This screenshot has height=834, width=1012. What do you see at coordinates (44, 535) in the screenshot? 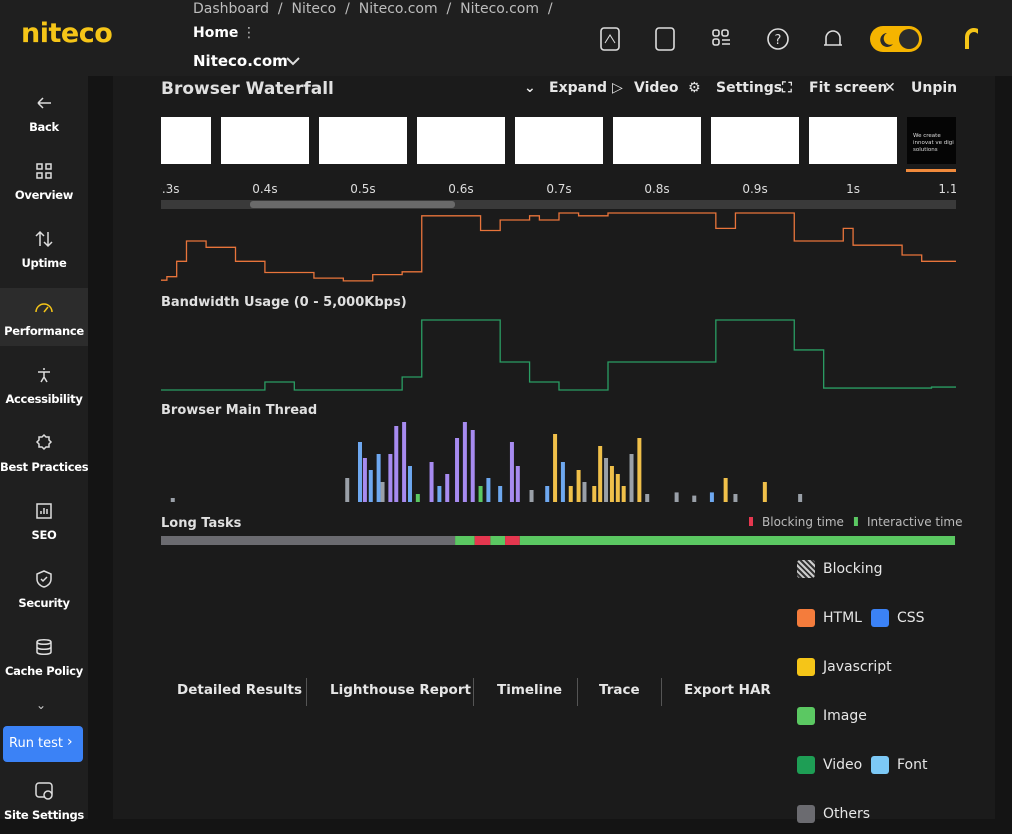
I see `label: SEO` at bounding box center [44, 535].